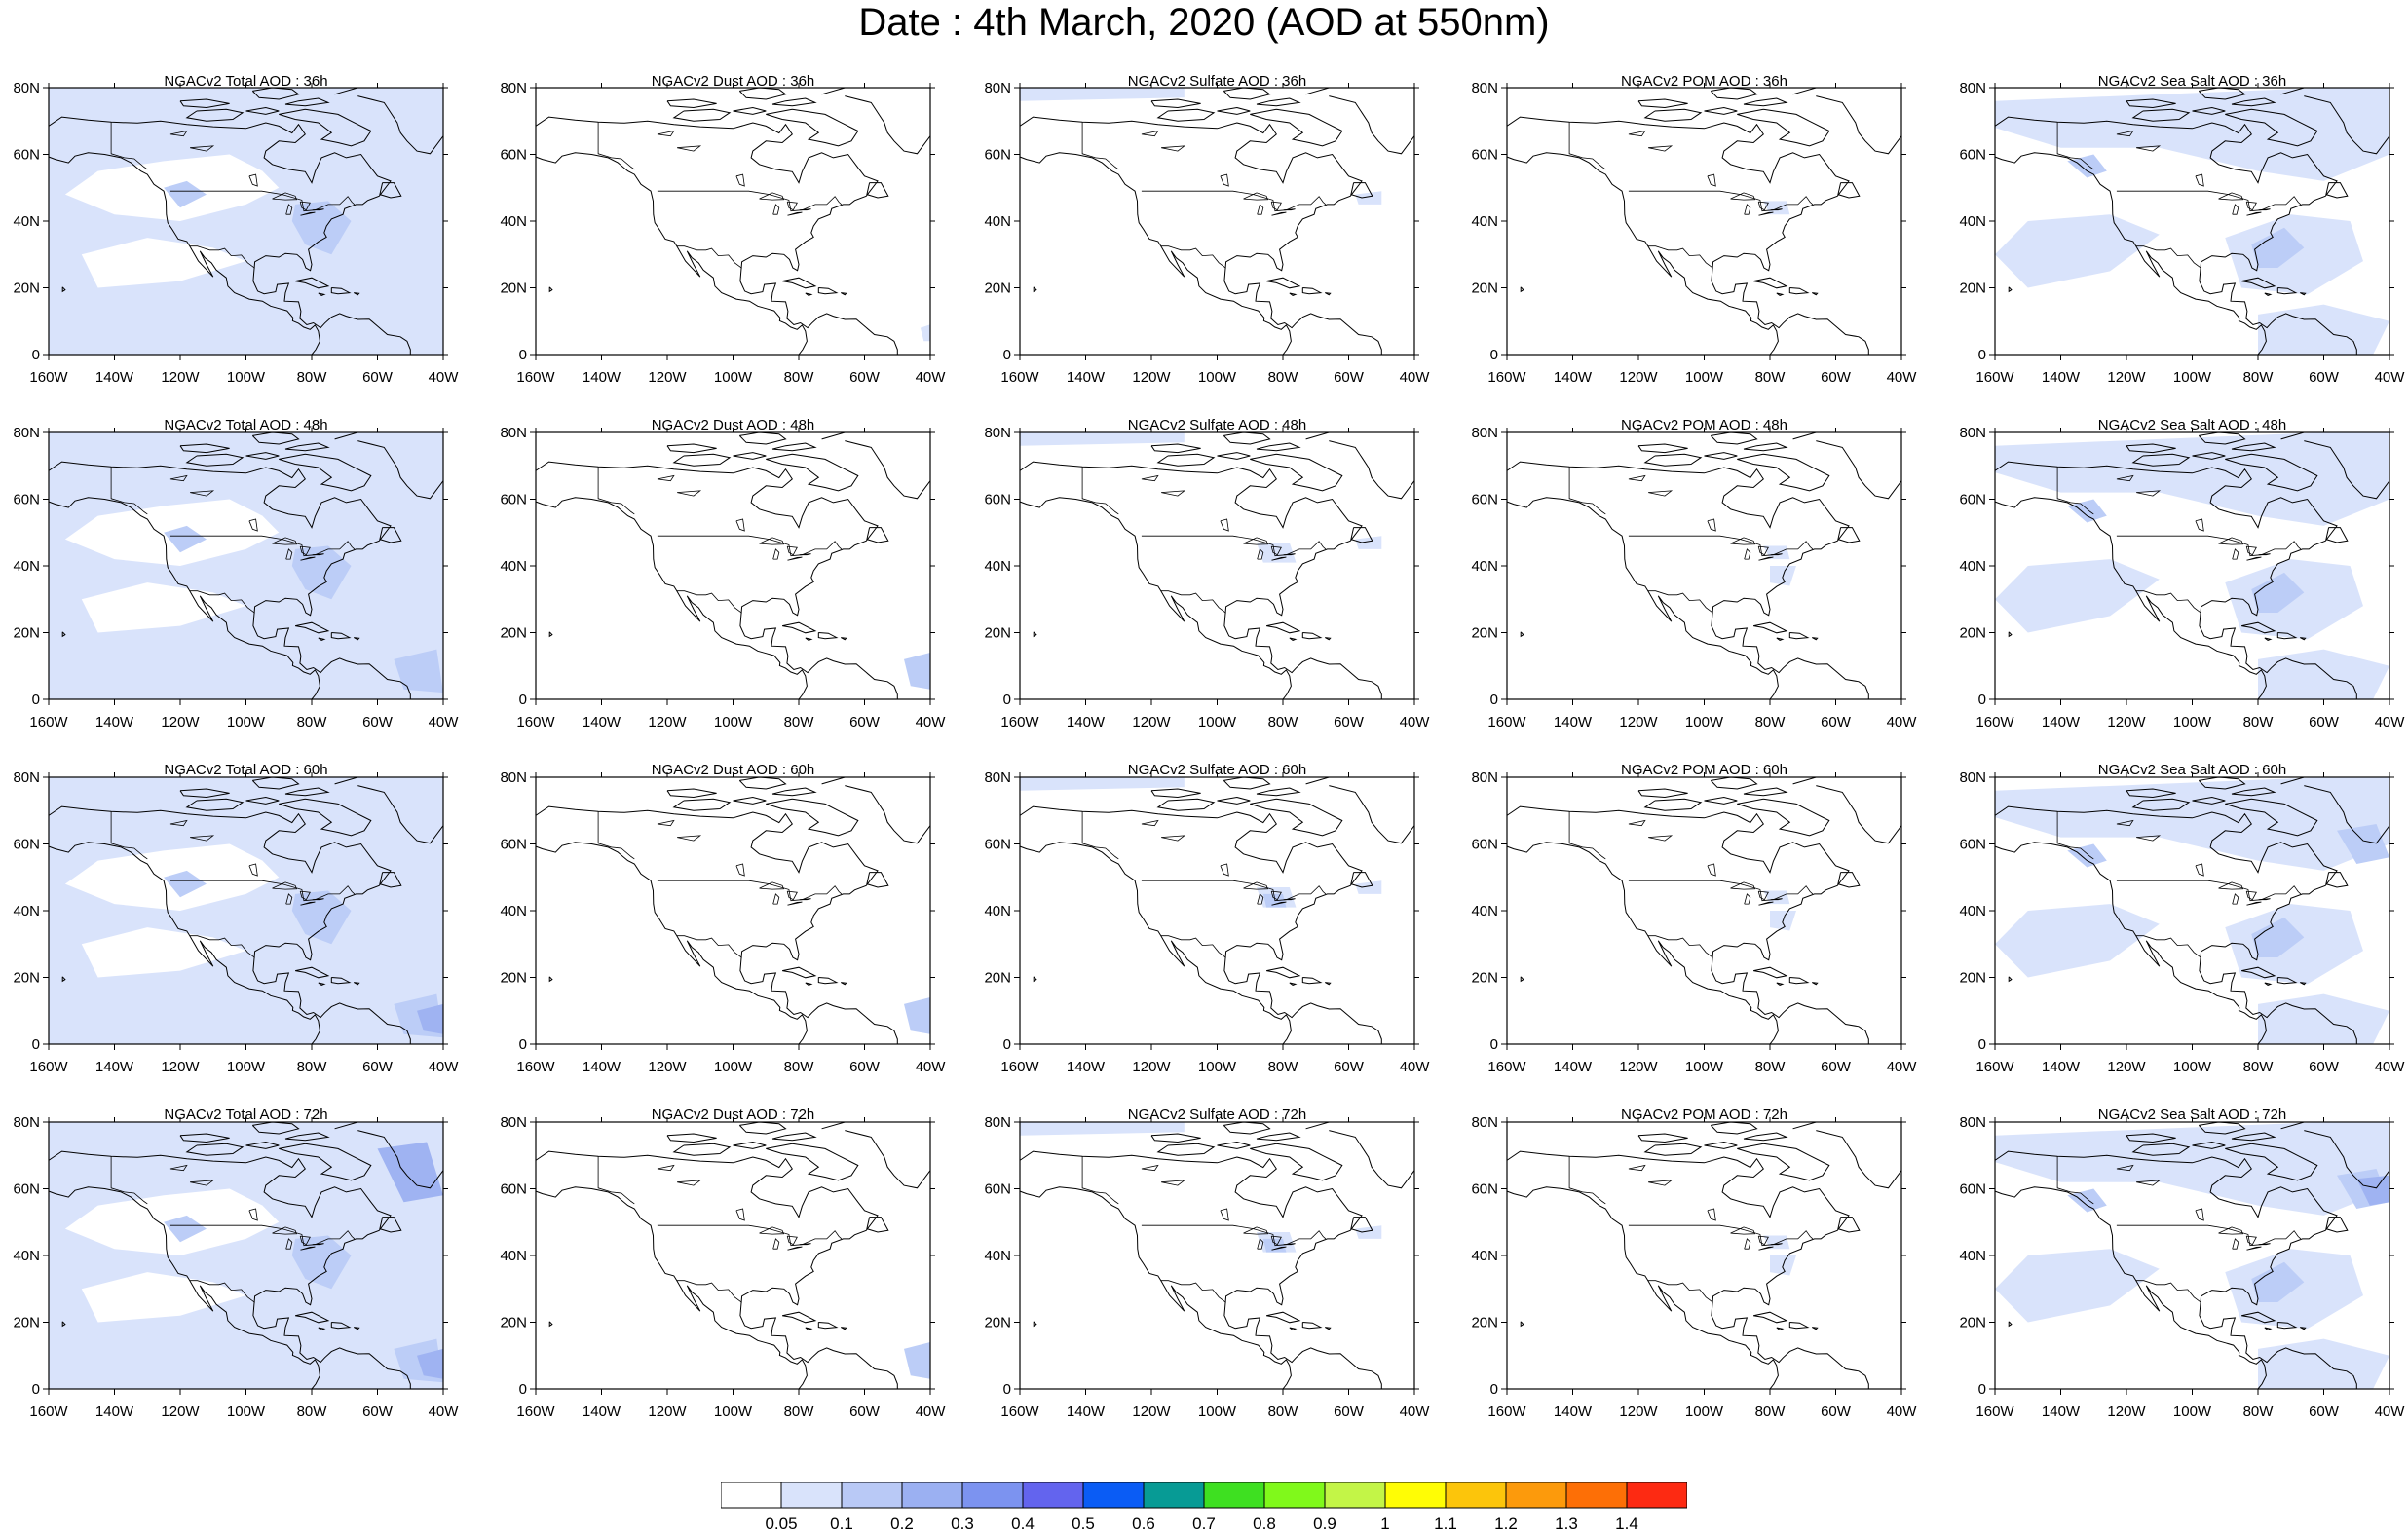 Image resolution: width=2408 pixels, height=1536 pixels. I want to click on panel-title: NGACv2 POM AOD : 60h, so click(1704, 770).